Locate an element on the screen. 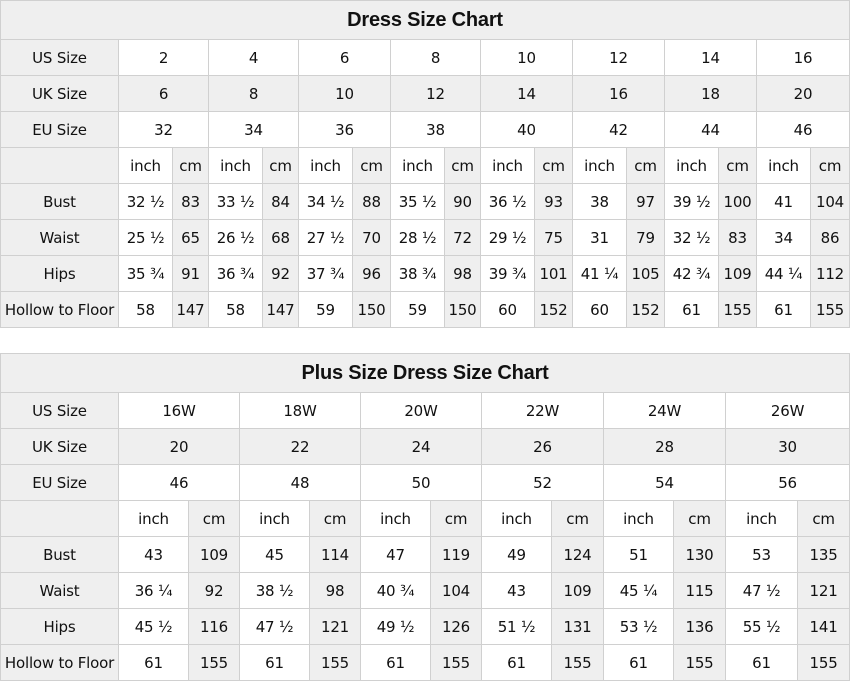 This screenshot has height=682, width=851. inch-value-cell: 40 ¾ is located at coordinates (395, 590).